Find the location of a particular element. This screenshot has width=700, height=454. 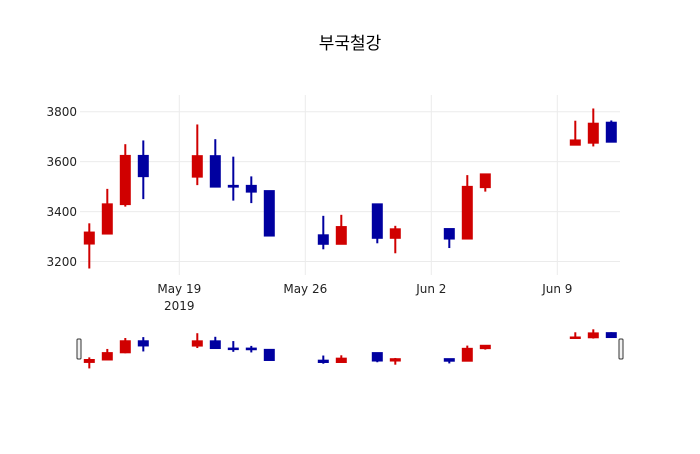

y-tick-label: 3800 is located at coordinates (61, 112).